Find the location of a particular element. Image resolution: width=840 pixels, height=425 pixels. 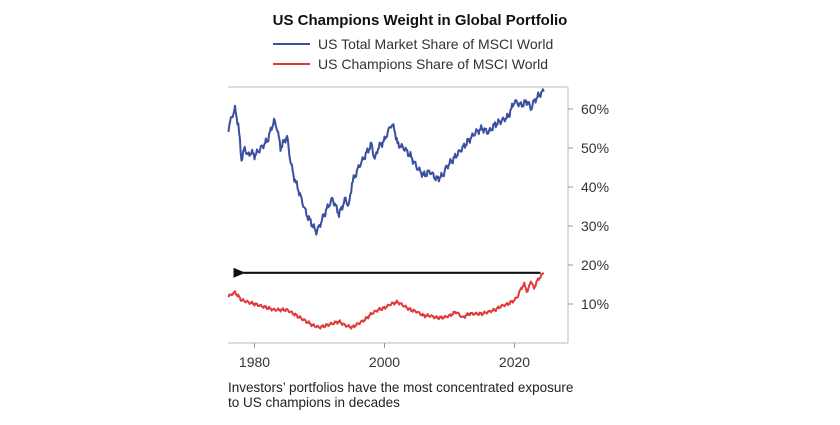

x-axis: 1980 2000 2020 is located at coordinates (384, 356).